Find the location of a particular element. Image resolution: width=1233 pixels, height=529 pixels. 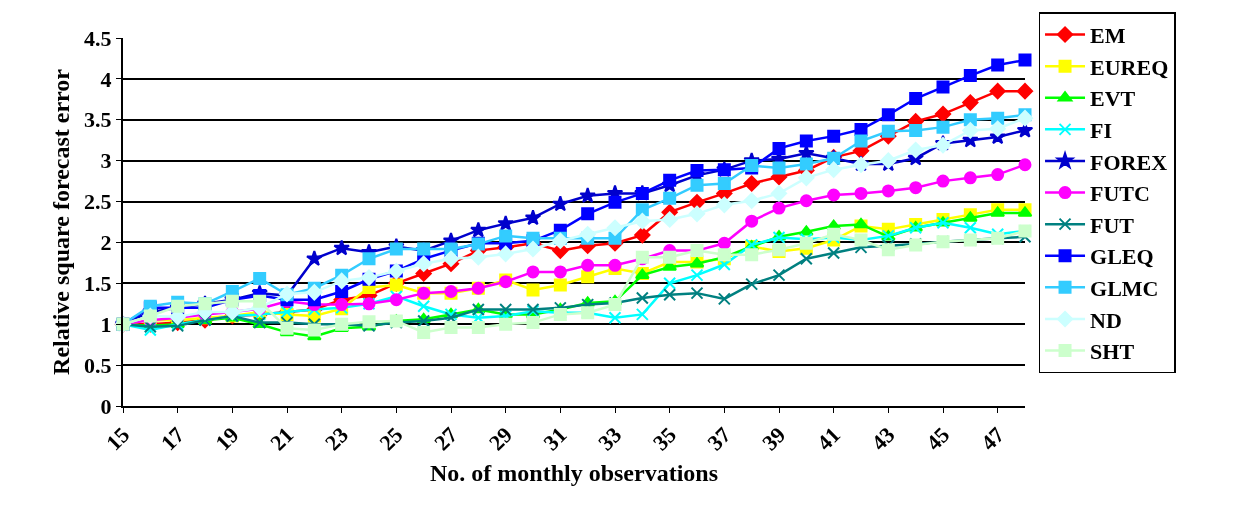

x-tick-label: 31 is located at coordinates (555, 439).